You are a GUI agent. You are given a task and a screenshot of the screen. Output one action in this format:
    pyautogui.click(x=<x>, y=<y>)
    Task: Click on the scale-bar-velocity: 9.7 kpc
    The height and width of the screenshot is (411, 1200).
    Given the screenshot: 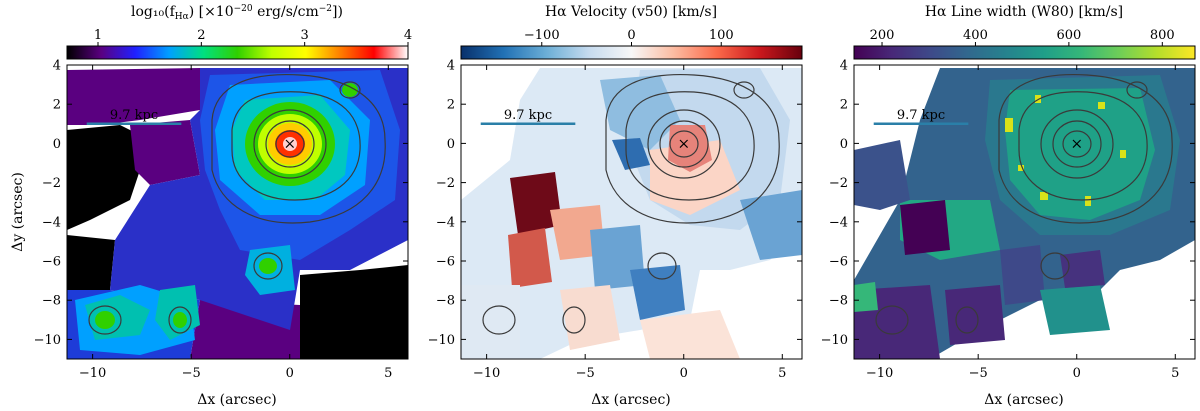 What is the action you would take?
    pyautogui.click(x=528, y=117)
    